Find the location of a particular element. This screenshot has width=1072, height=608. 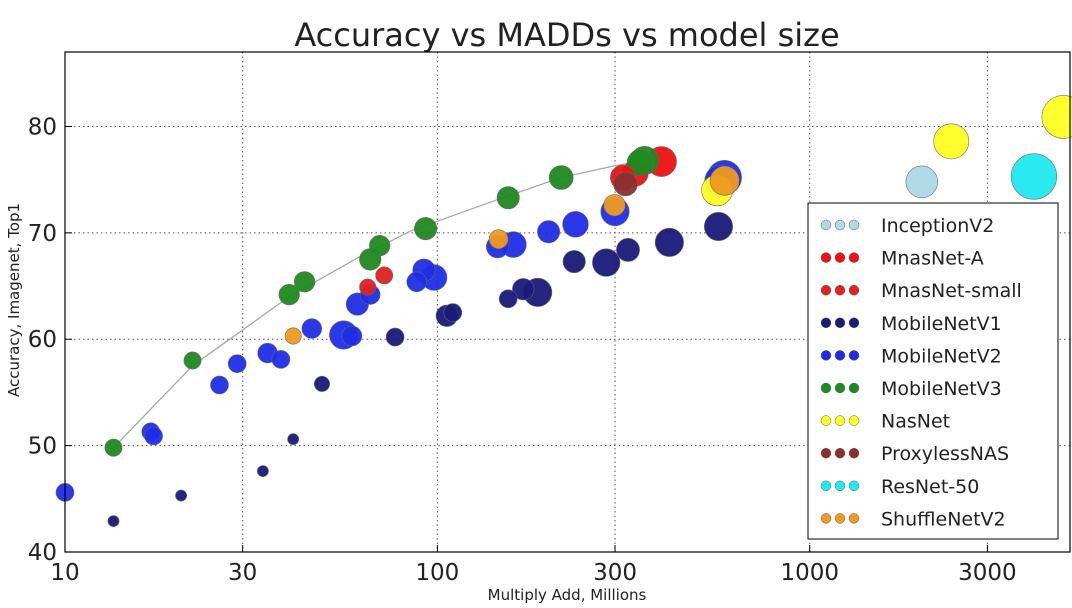

y-tick-label: 50 is located at coordinates (42, 447).